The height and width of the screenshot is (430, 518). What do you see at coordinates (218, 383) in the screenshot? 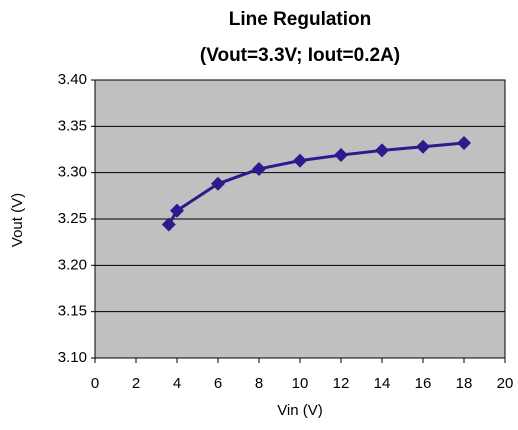
I see `x-tick-label: 6` at bounding box center [218, 383].